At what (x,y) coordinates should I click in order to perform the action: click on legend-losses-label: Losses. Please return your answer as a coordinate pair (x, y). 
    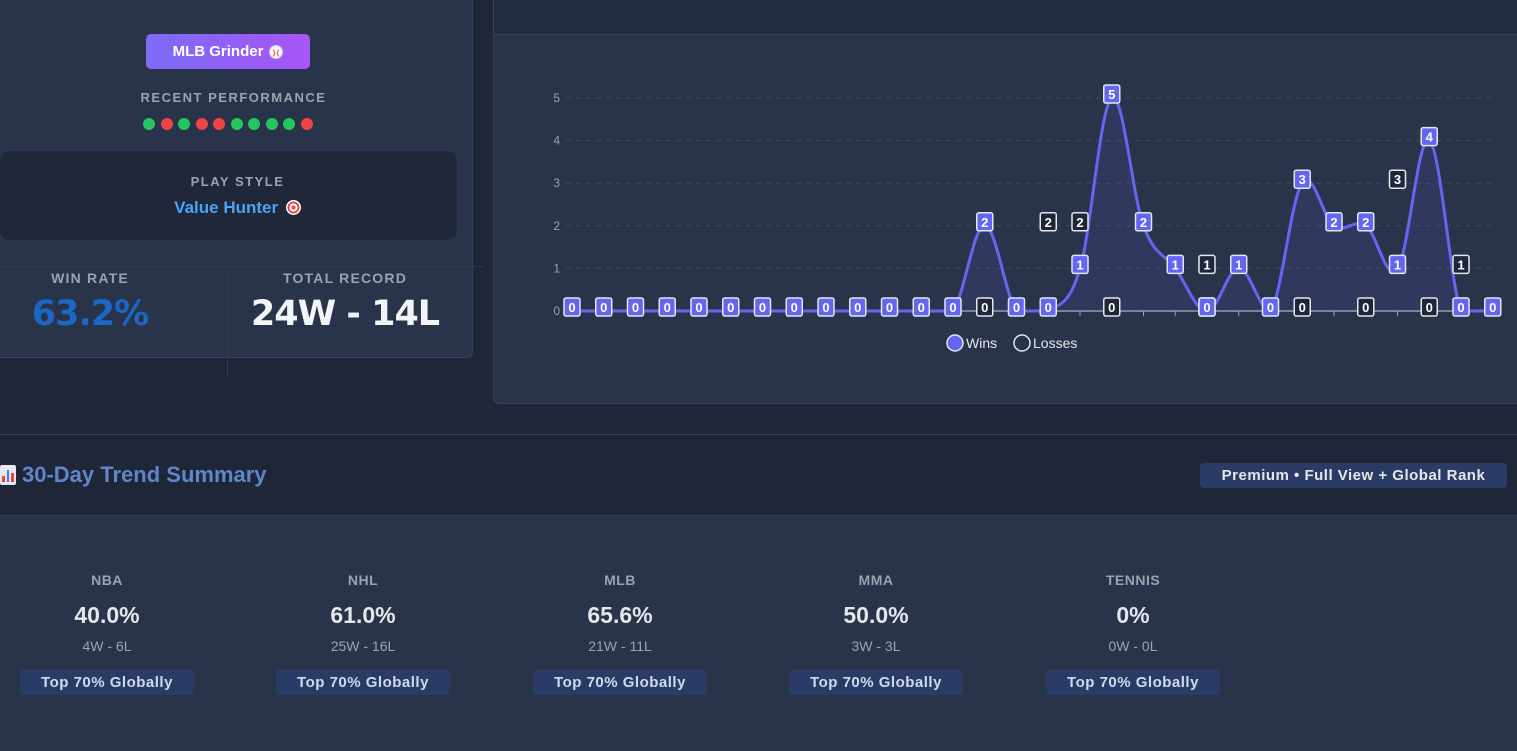
    Looking at the image, I should click on (1055, 343).